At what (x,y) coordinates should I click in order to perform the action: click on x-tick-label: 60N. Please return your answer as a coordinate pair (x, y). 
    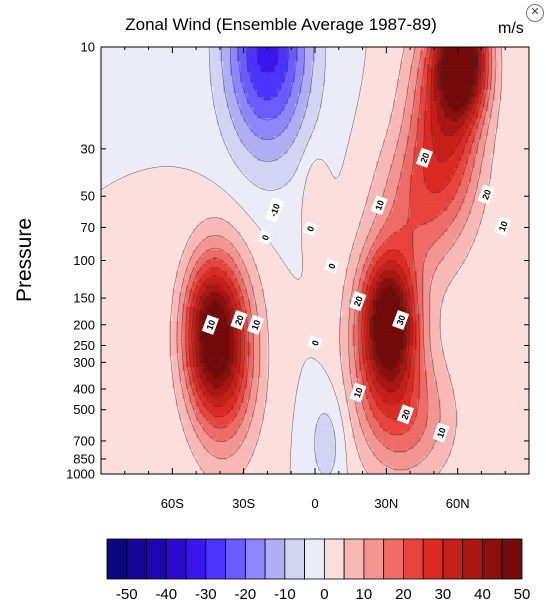
    Looking at the image, I should click on (458, 503).